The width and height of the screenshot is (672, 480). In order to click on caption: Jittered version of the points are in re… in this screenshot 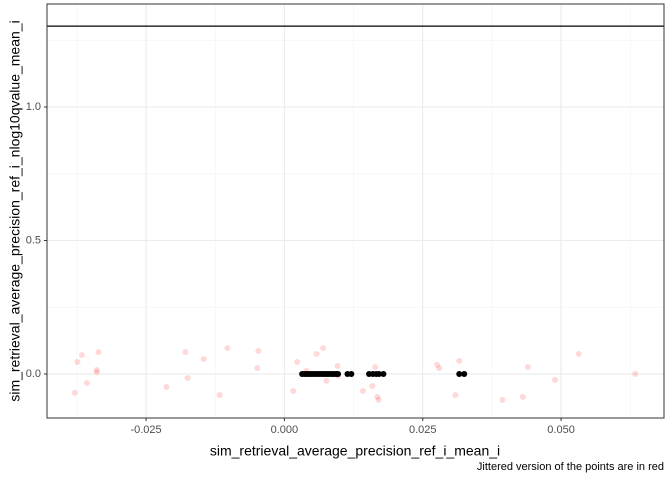, I will do `click(570, 467)`.